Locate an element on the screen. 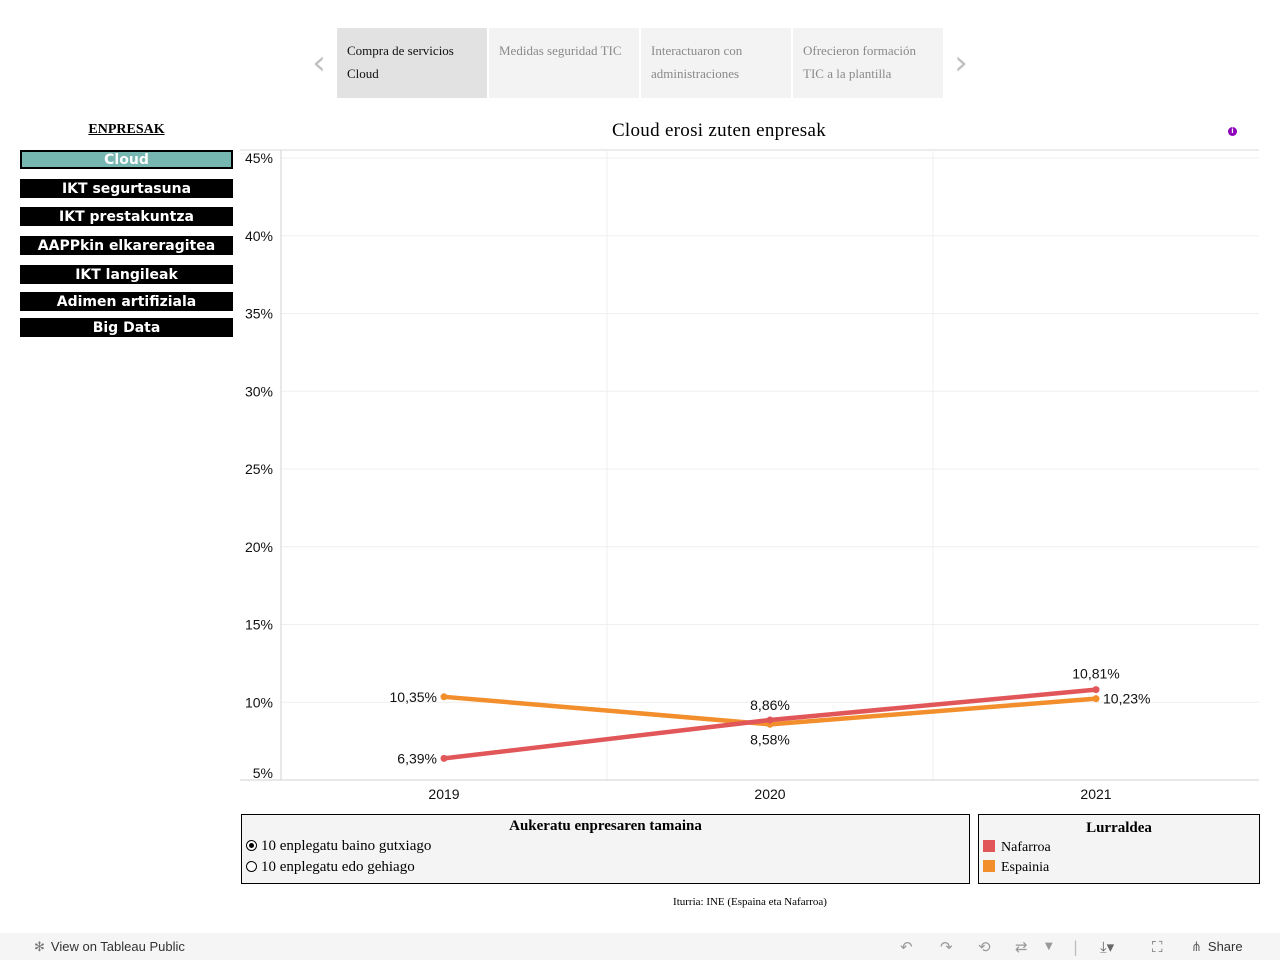 The image size is (1280, 960). legend: Lurraldea Nafarroa Espainia is located at coordinates (1119, 849).